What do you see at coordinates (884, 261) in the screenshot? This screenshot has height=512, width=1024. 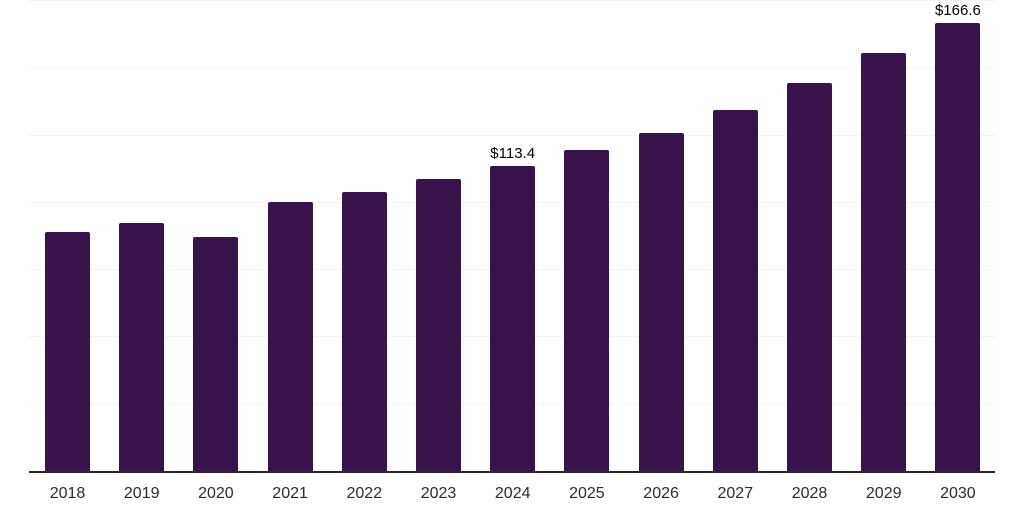 I see `bar-2029` at bounding box center [884, 261].